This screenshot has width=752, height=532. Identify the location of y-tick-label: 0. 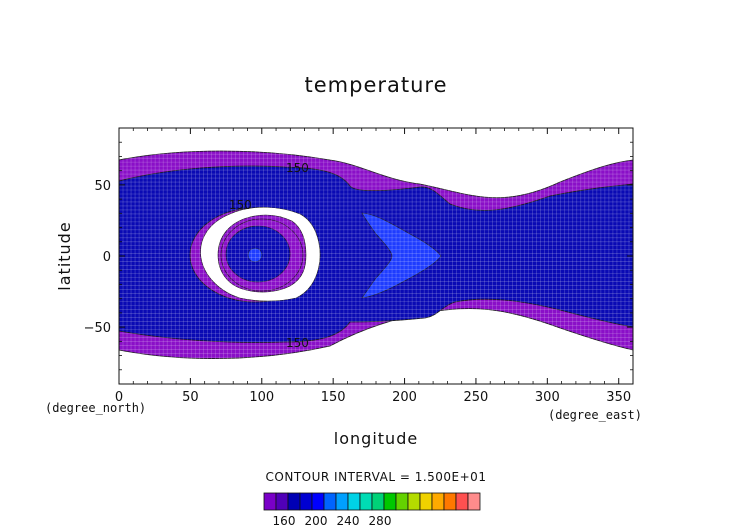
(107, 257).